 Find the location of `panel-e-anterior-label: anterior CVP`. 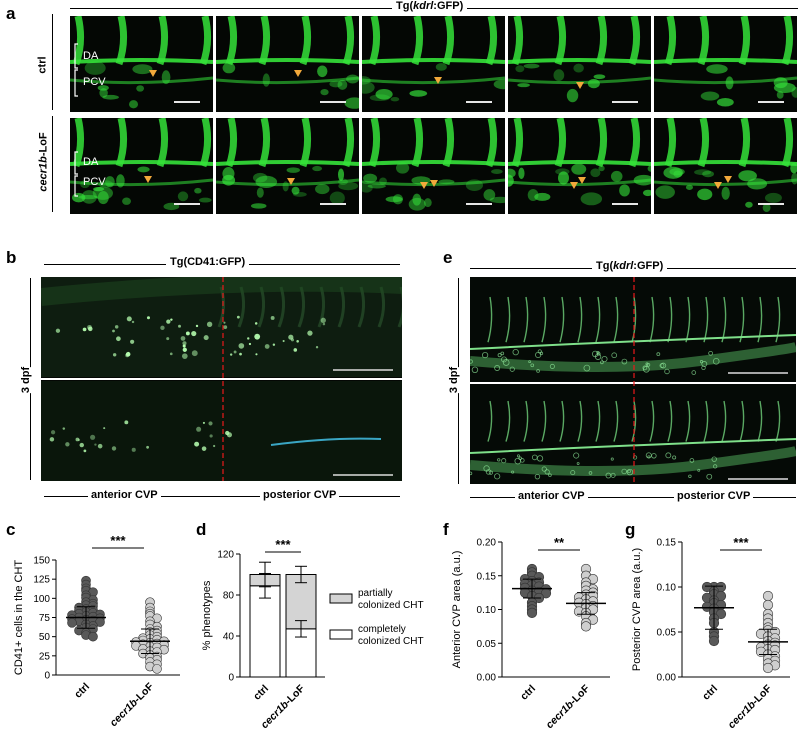

panel-e-anterior-label: anterior CVP is located at coordinates (551, 496).